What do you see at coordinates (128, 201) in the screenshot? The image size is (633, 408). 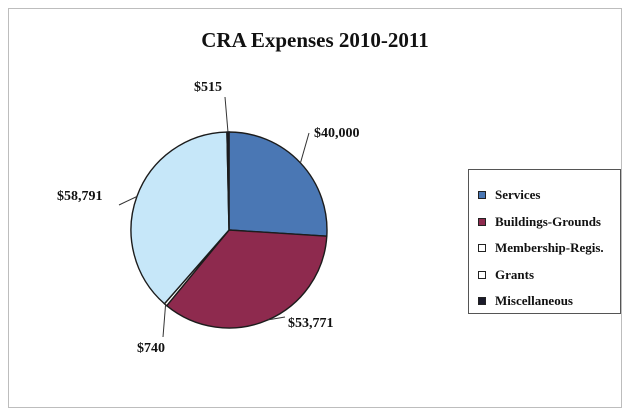 I see `leader-line-grants` at bounding box center [128, 201].